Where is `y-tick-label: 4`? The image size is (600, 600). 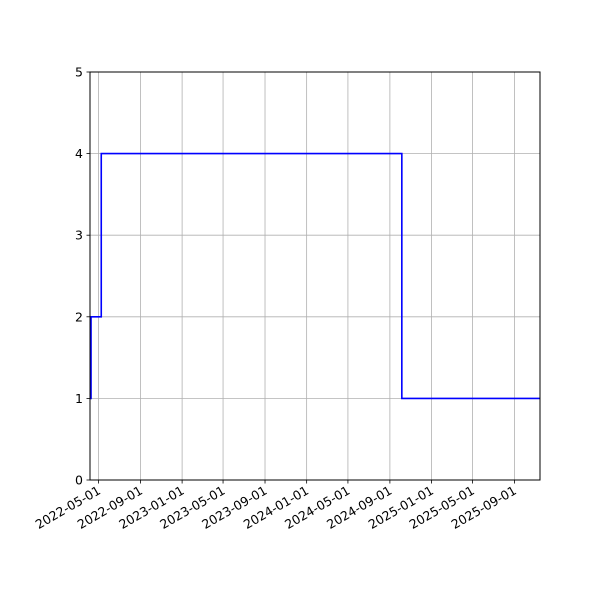
y-tick-label: 4 is located at coordinates (79, 153).